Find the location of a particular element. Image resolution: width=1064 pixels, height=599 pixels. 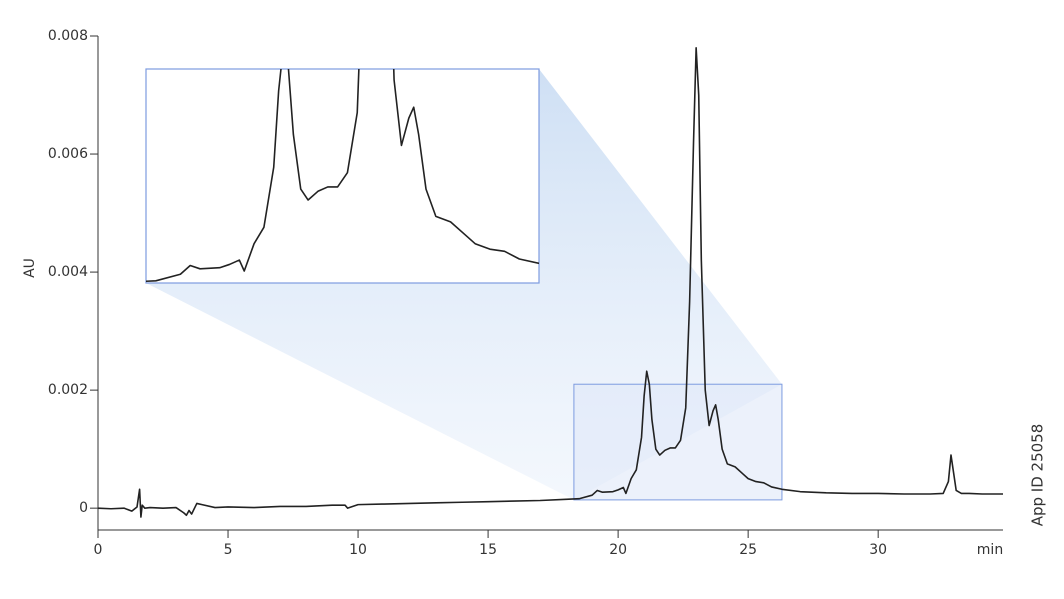

y-tick-label: 0 is located at coordinates (83, 508).